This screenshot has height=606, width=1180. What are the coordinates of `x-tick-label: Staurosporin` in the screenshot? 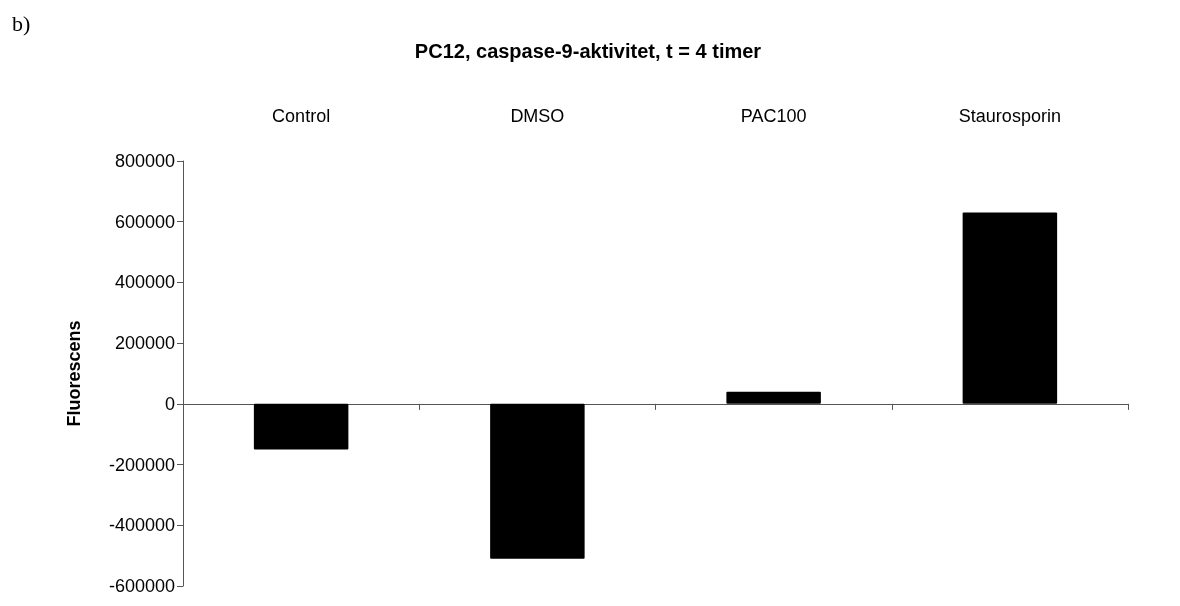 It's located at (1009, 116).